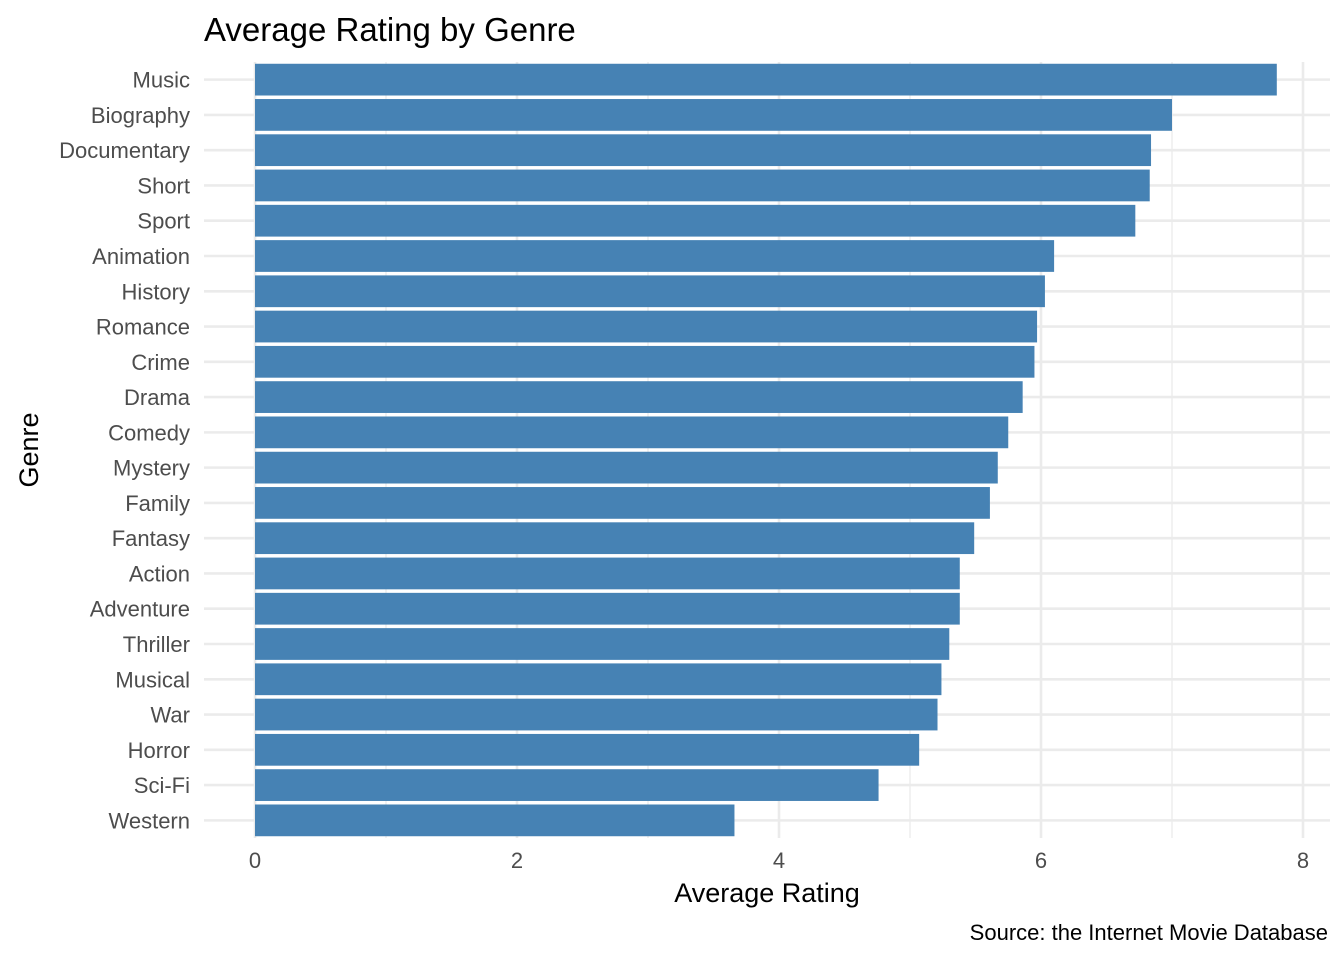 This screenshot has width=1344, height=960. I want to click on category-label: Mystery, so click(151, 468).